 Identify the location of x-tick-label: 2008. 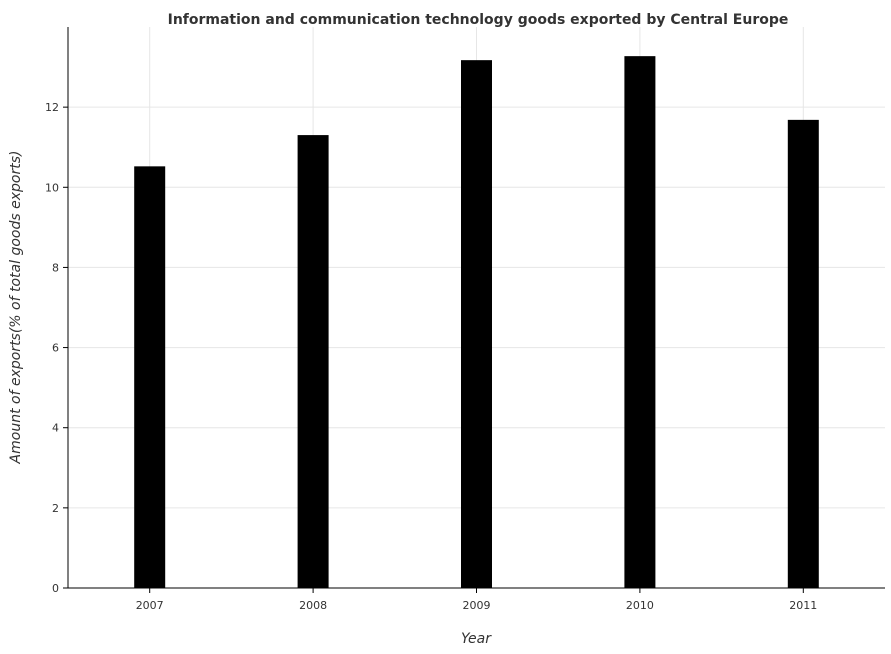
(313, 605).